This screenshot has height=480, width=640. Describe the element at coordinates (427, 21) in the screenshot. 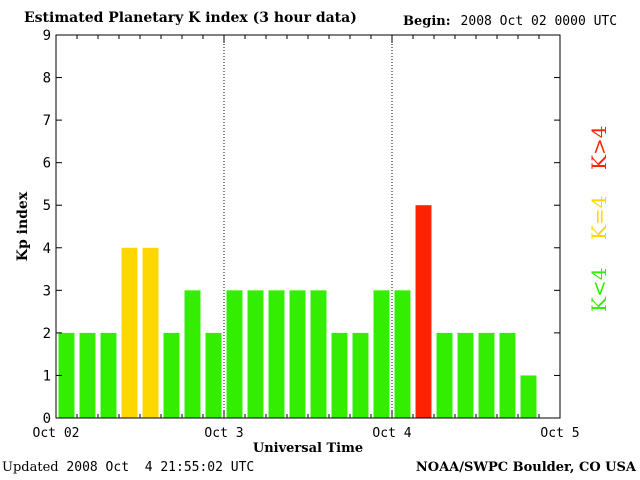

I see `begin-label: Begin:` at that location.